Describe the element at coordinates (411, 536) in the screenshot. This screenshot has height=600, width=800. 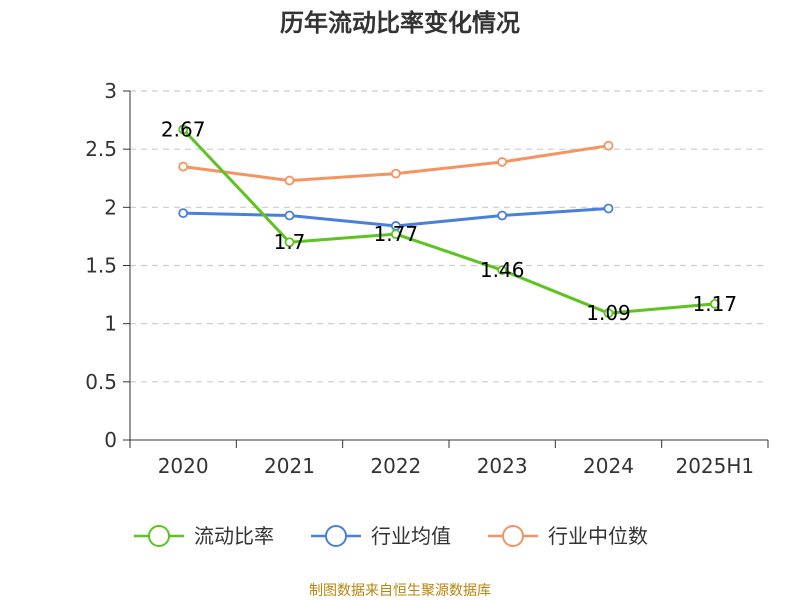
I see `legend-label: 行业均值` at that location.